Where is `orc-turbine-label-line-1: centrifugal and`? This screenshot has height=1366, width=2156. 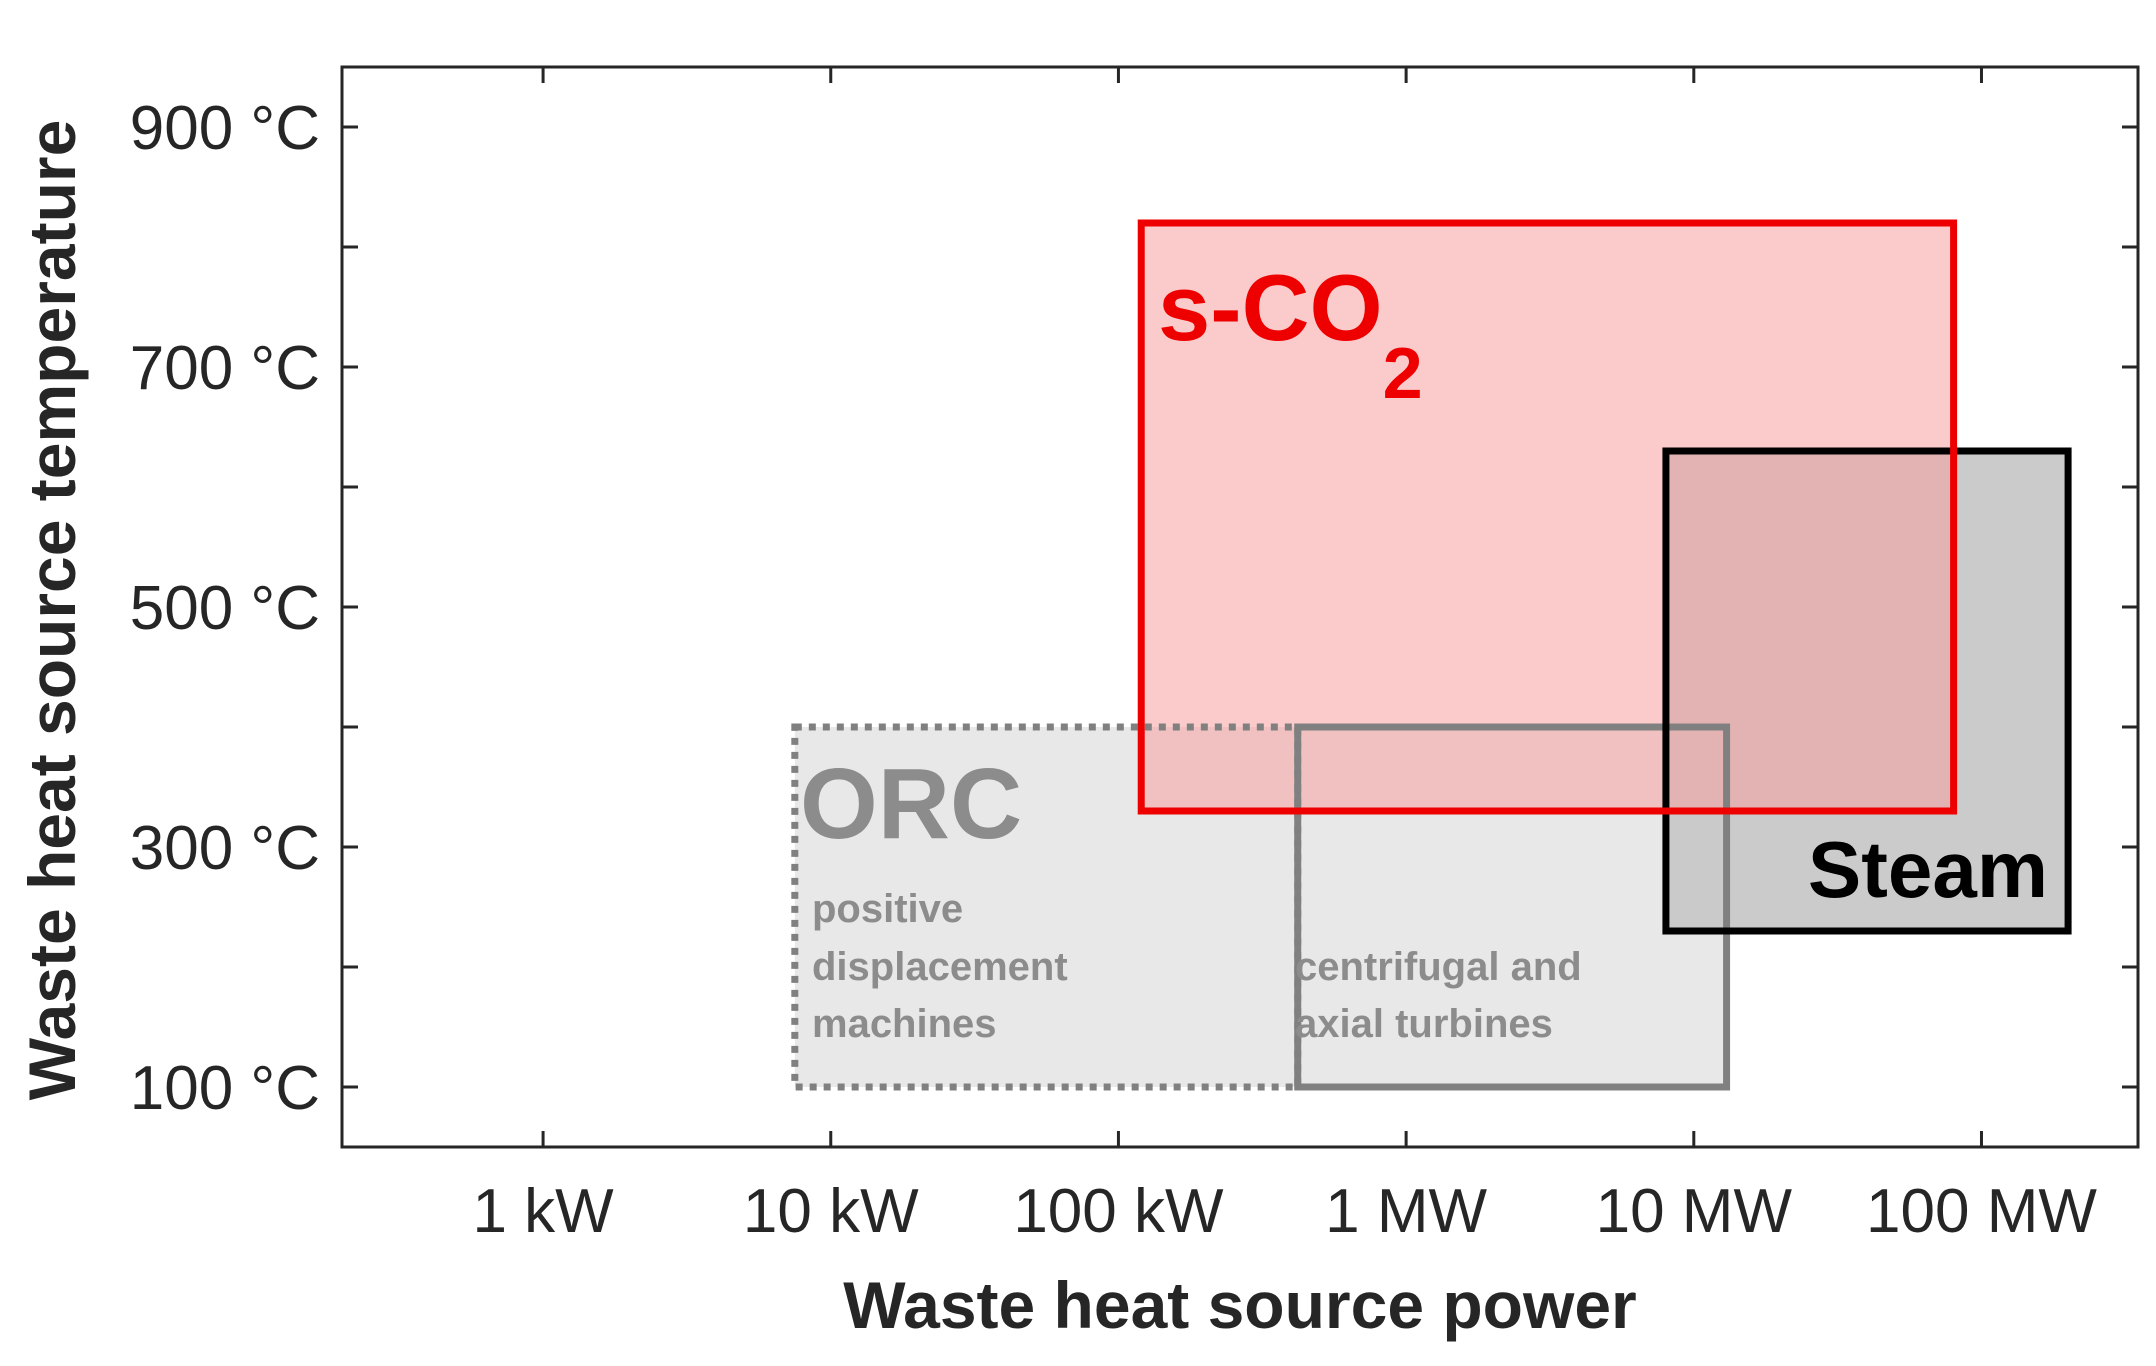 orc-turbine-label-line-1: centrifugal and is located at coordinates (1438, 967).